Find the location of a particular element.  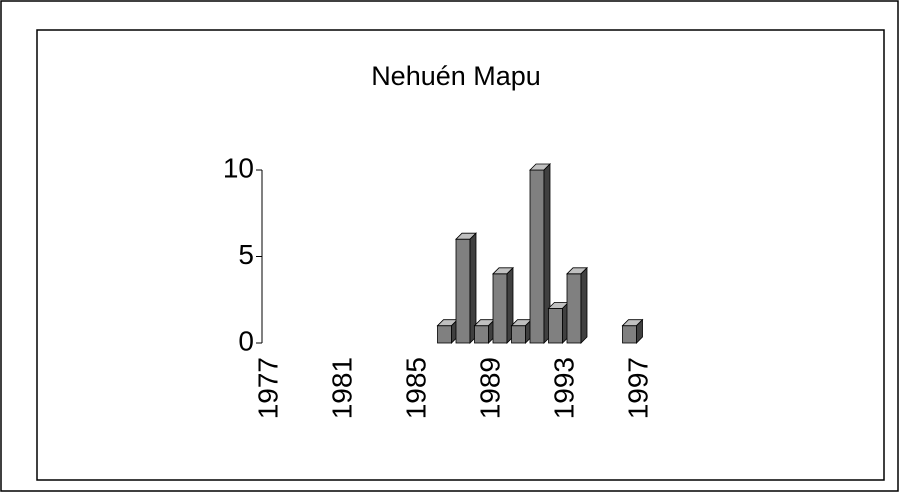

x-tick-label: 1977 is located at coordinates (267, 388).